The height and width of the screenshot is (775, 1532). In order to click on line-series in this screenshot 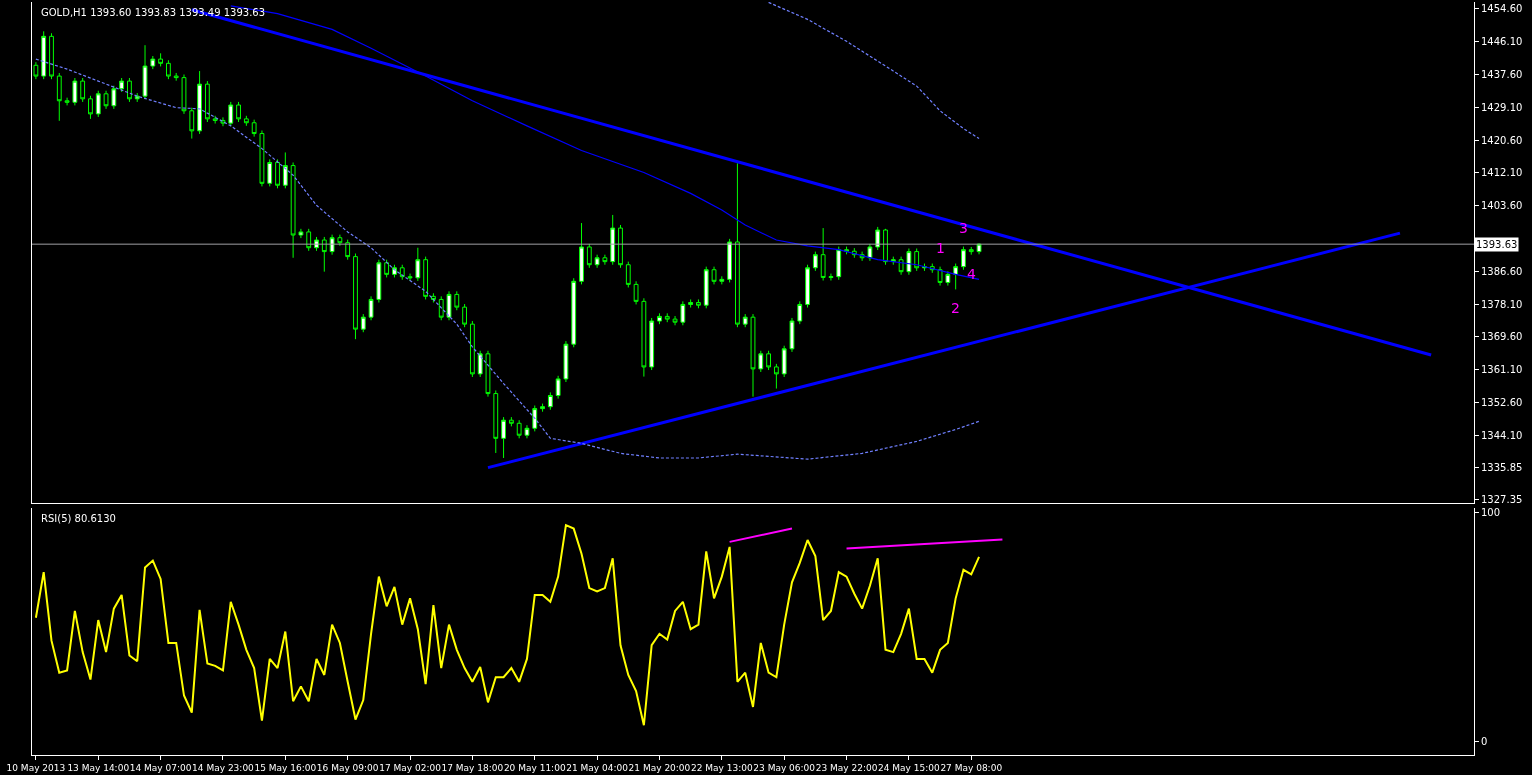, I will do `click(873, 71)`.